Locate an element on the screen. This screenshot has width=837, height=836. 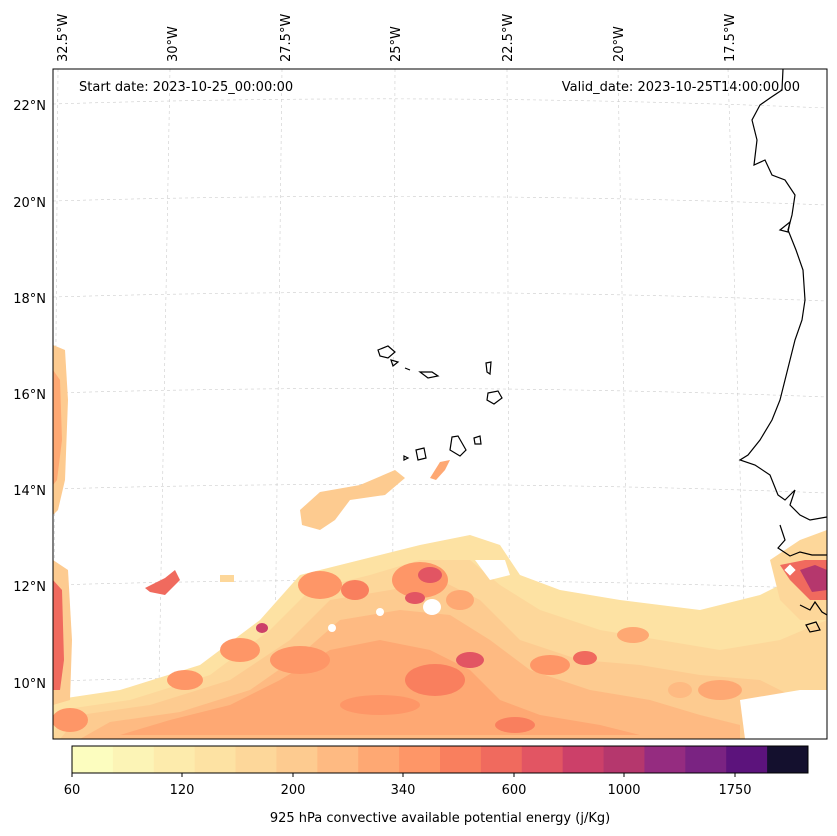
colorbar-border is located at coordinates (440, 759).